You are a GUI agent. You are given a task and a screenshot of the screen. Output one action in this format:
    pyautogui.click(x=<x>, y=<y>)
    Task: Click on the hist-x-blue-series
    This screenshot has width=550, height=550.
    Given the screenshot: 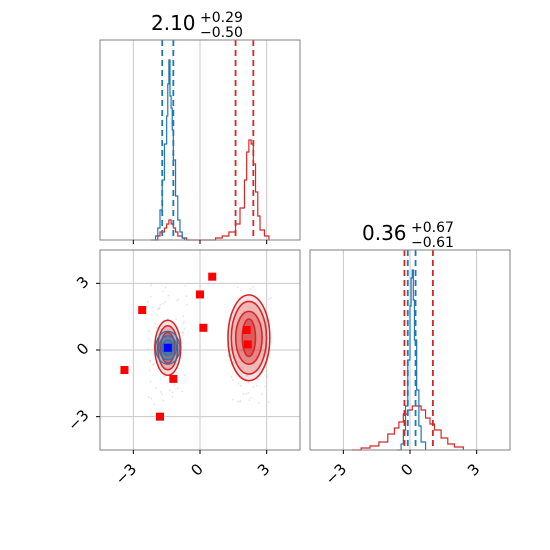 What is the action you would take?
    pyautogui.click(x=168, y=150)
    